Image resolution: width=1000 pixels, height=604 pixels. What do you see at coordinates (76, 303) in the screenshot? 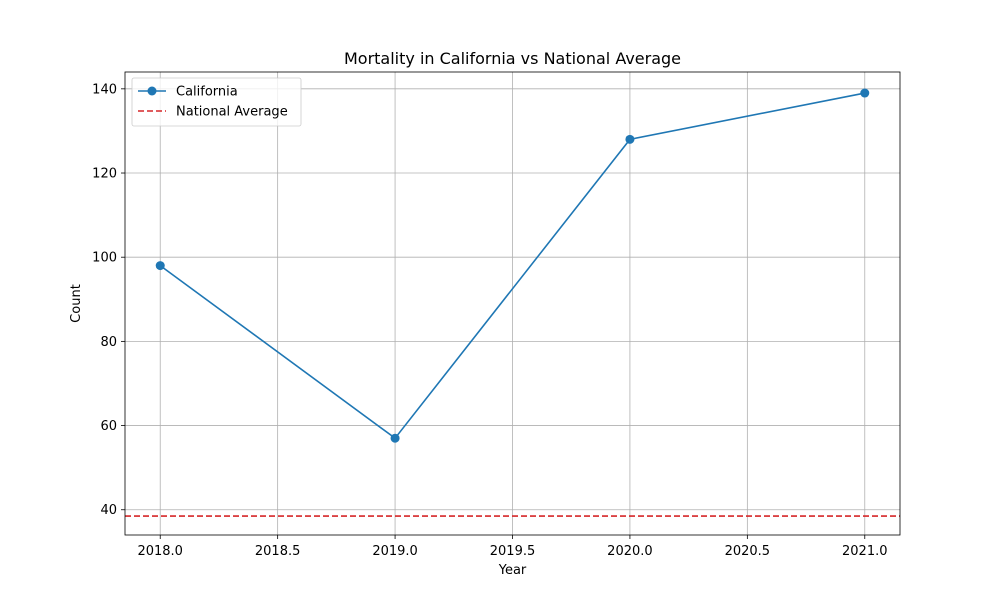
I see `y-axis-label: Count` at bounding box center [76, 303].